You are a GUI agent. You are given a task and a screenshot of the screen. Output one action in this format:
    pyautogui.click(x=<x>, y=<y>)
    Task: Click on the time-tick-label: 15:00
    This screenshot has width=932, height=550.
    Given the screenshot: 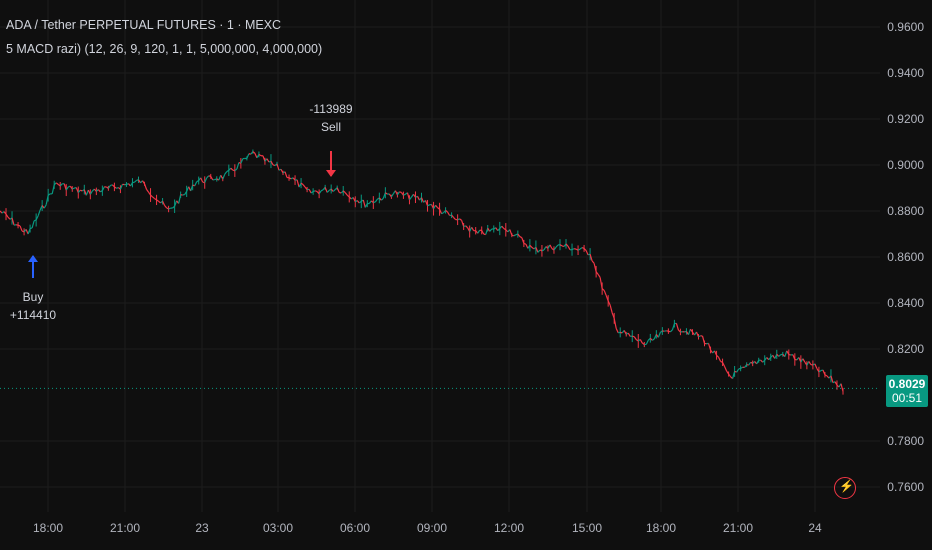 What is the action you would take?
    pyautogui.click(x=587, y=528)
    